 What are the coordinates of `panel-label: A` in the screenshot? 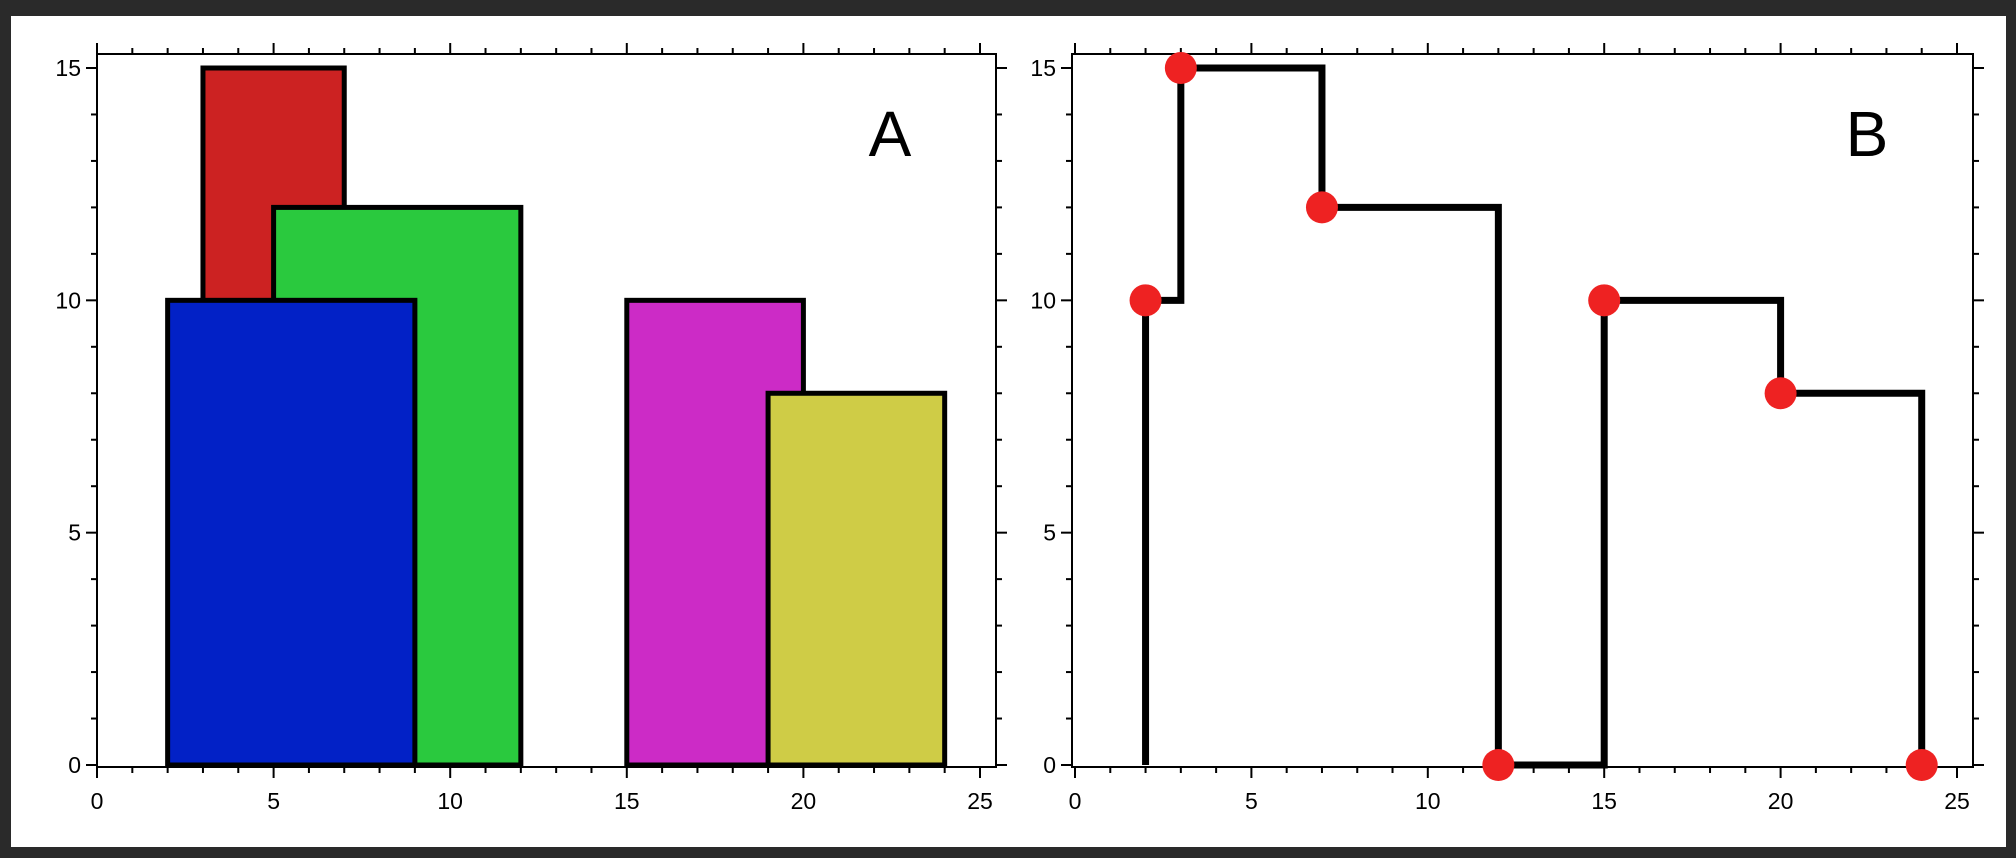 It's located at (890, 134).